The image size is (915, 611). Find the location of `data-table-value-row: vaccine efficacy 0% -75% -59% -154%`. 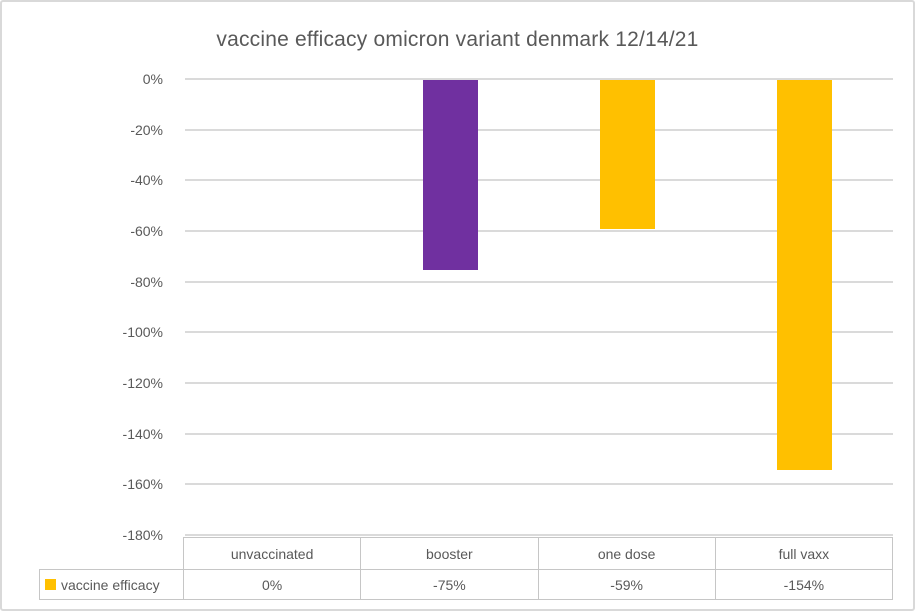

data-table-value-row: vaccine efficacy 0% -75% -59% -154% is located at coordinates (466, 584).